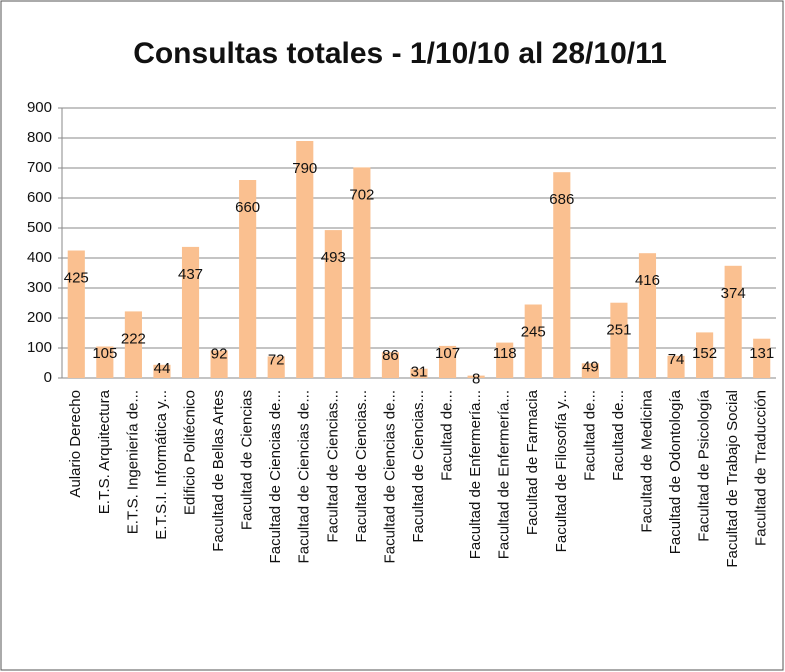 The image size is (785, 672). What do you see at coordinates (133, 338) in the screenshot?
I see `data-label: 222` at bounding box center [133, 338].